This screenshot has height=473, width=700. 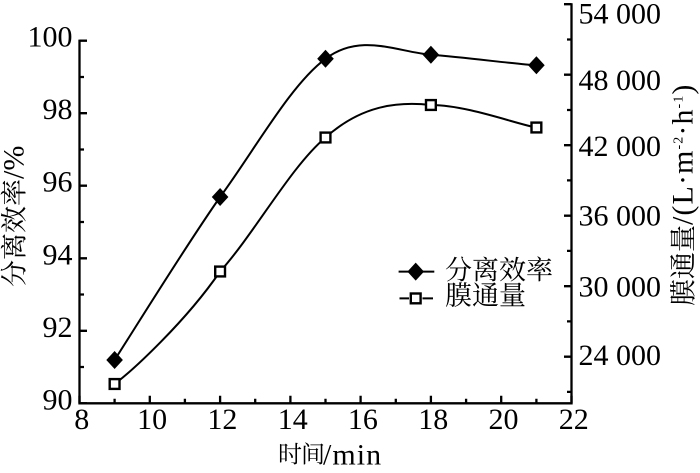 I want to click on svg-text: 94, so click(x=58, y=254).